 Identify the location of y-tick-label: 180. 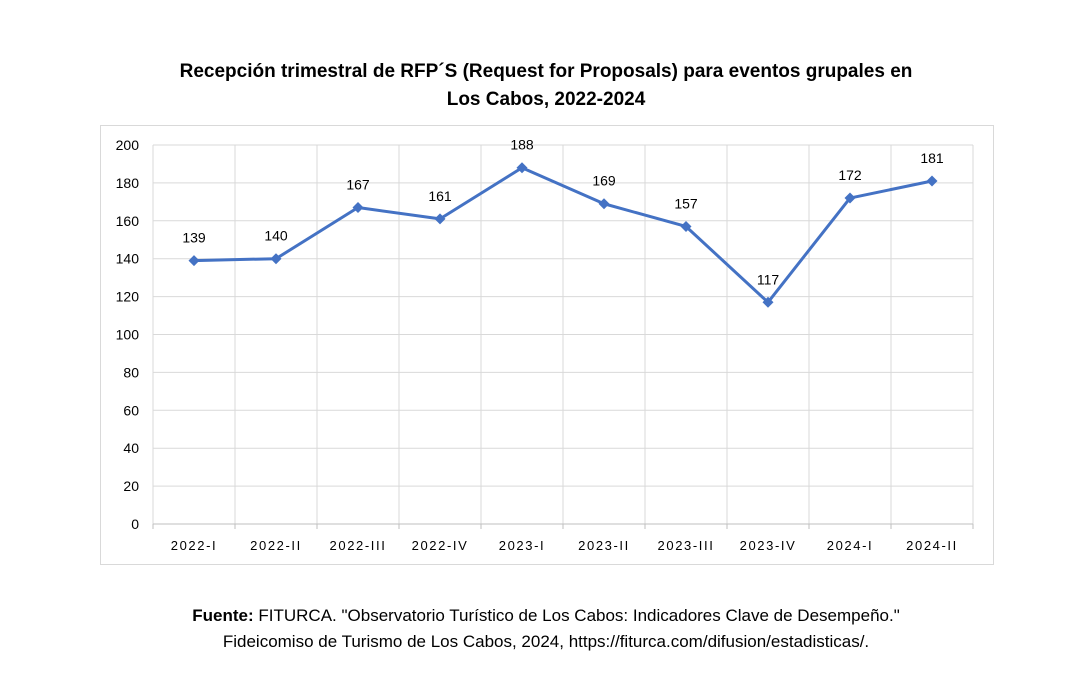
(128, 183).